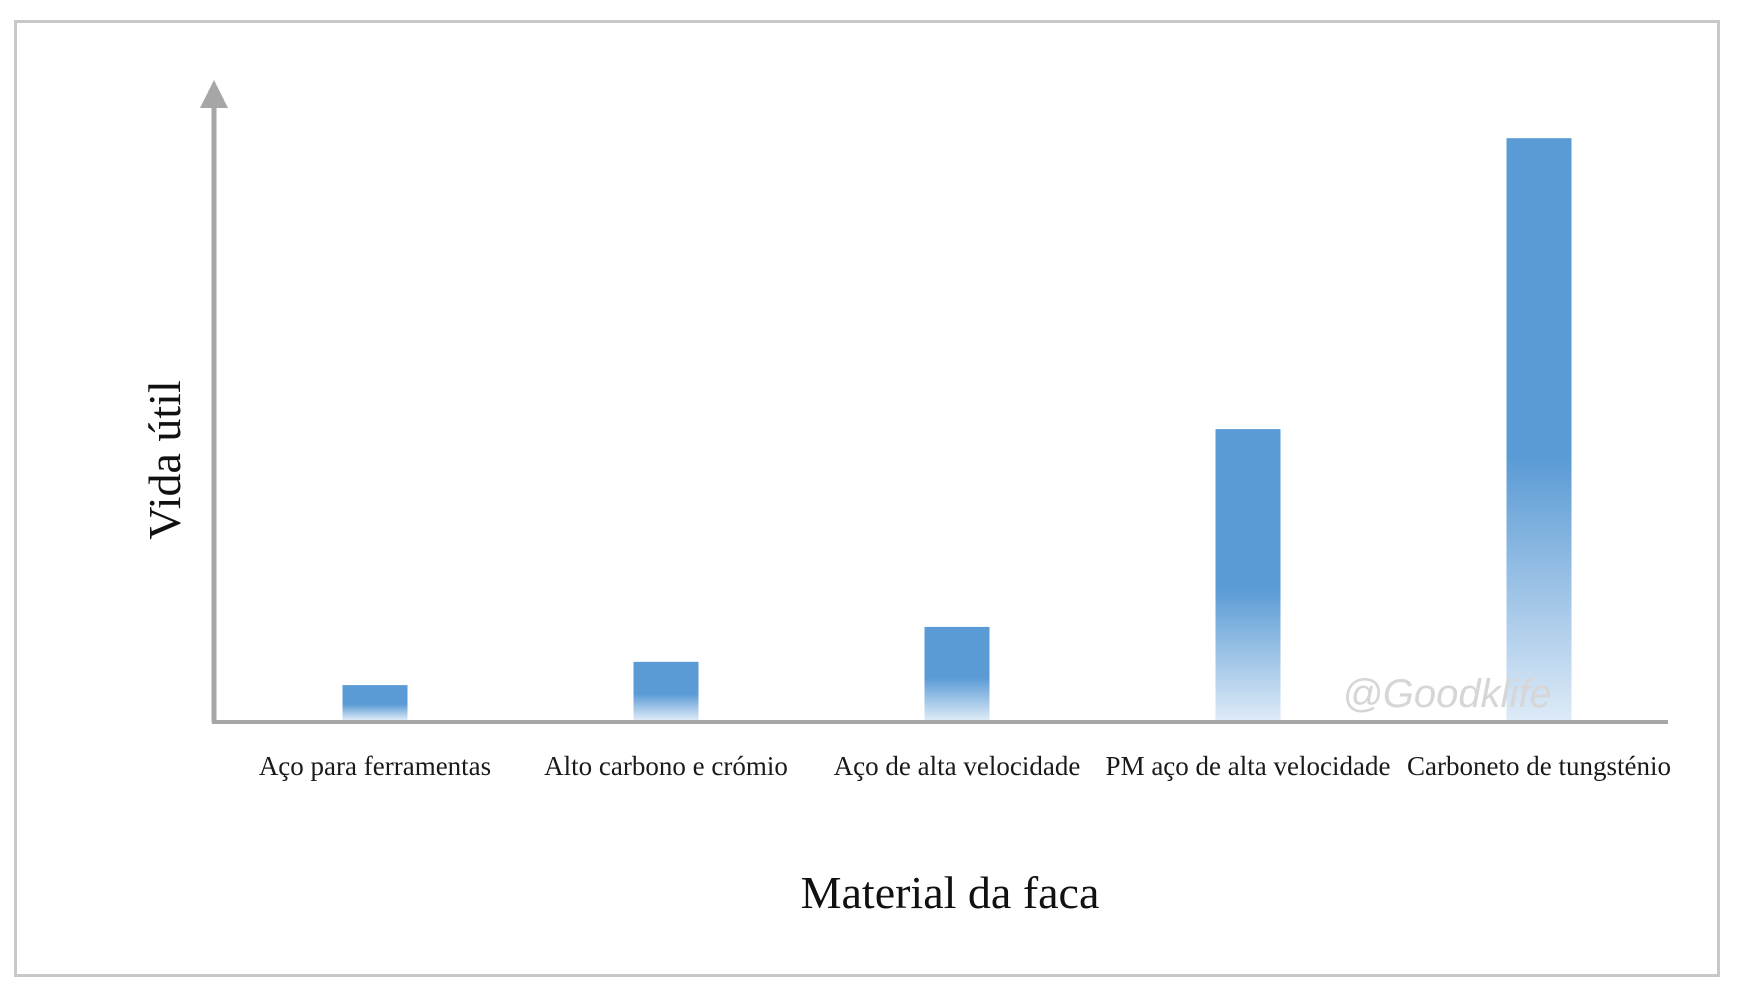 Image resolution: width=1737 pixels, height=993 pixels. Describe the element at coordinates (950, 892) in the screenshot. I see `x-axis-title: Material da faca` at that location.